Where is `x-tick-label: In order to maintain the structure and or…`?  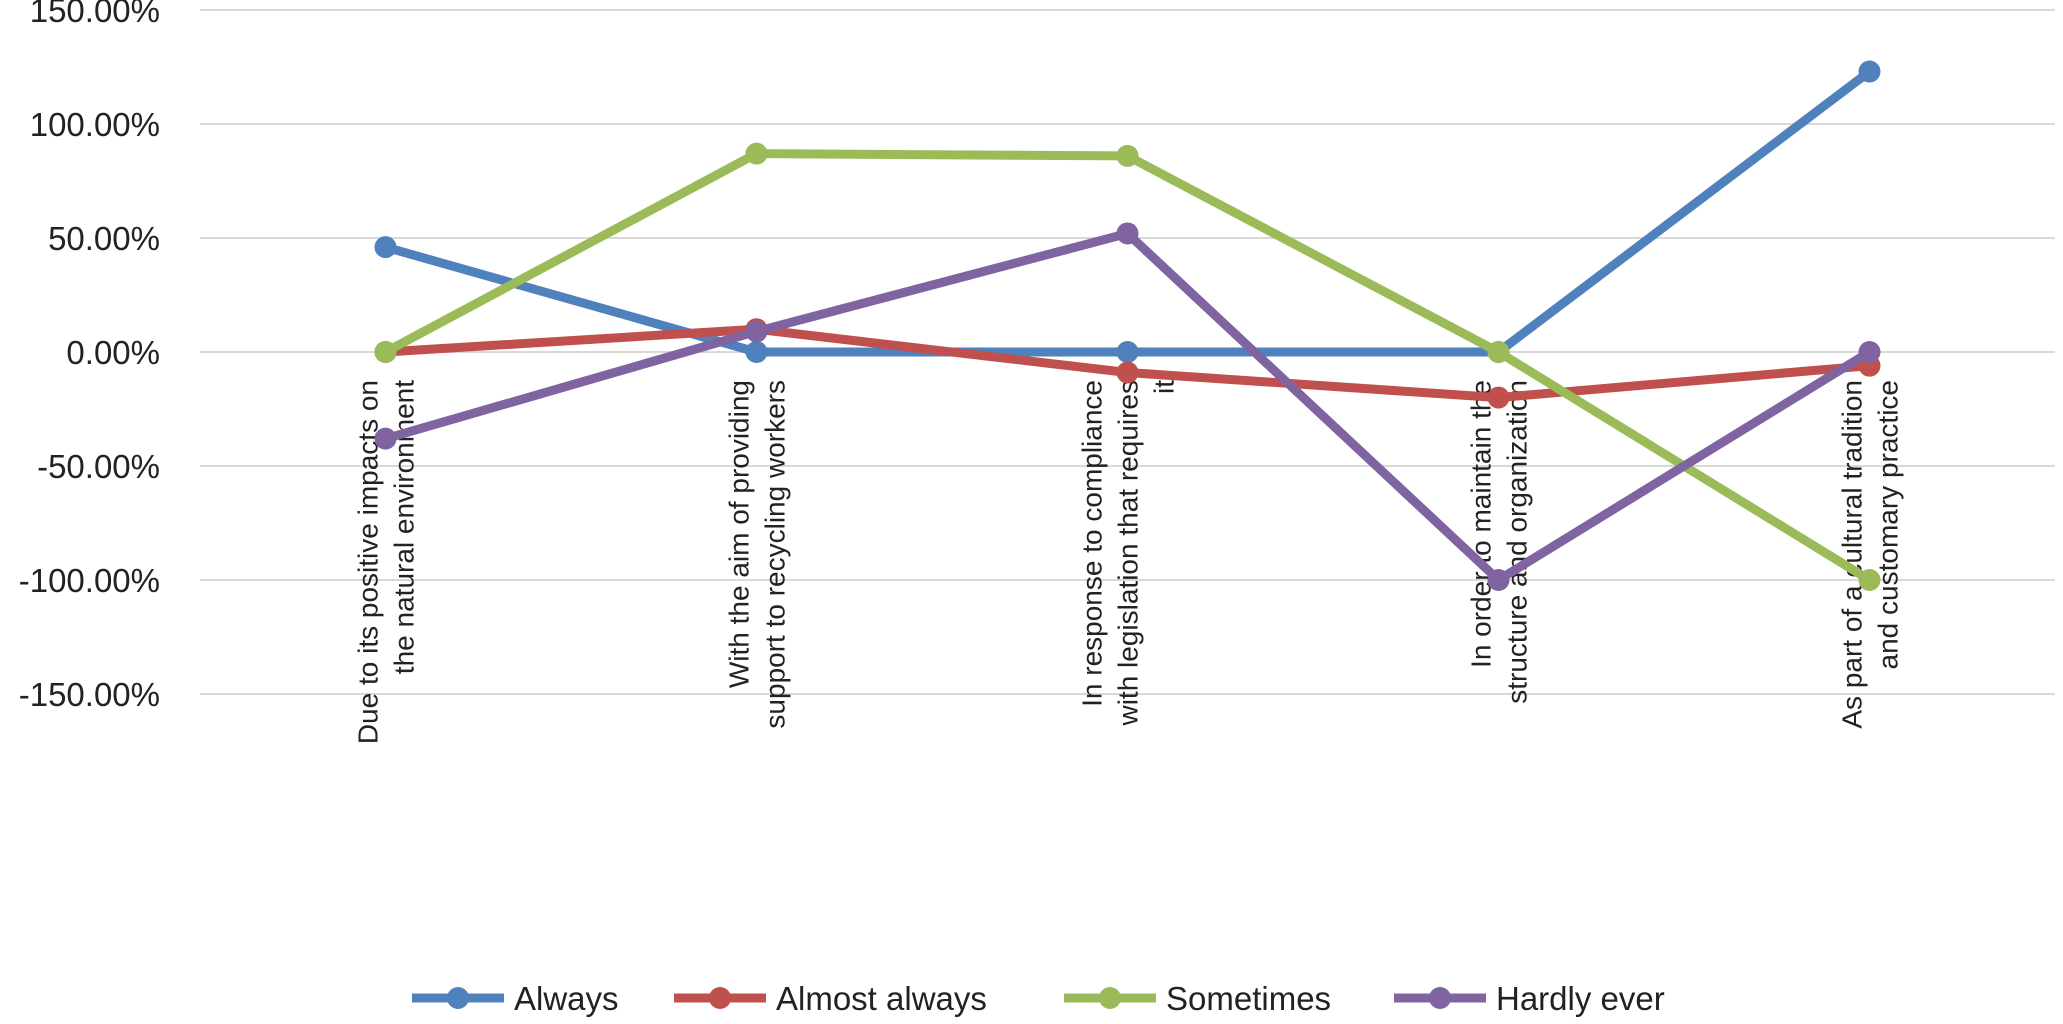 x-tick-label: In order to maintain the structure and or… is located at coordinates (1499, 542).